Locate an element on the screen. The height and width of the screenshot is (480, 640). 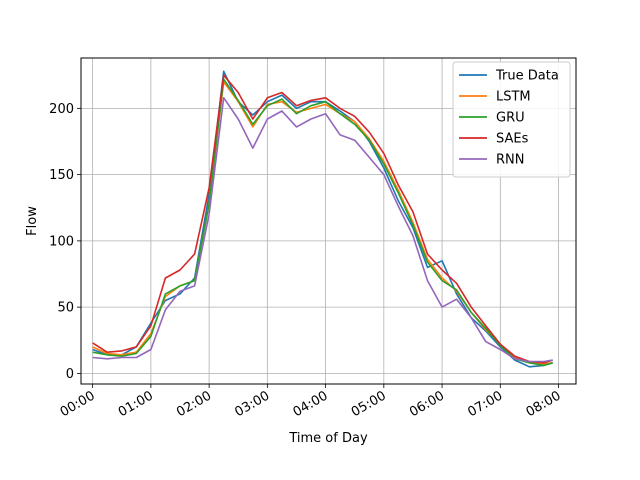
legend: True Data LSTM GRU SAEs RNN is located at coordinates (511, 119).